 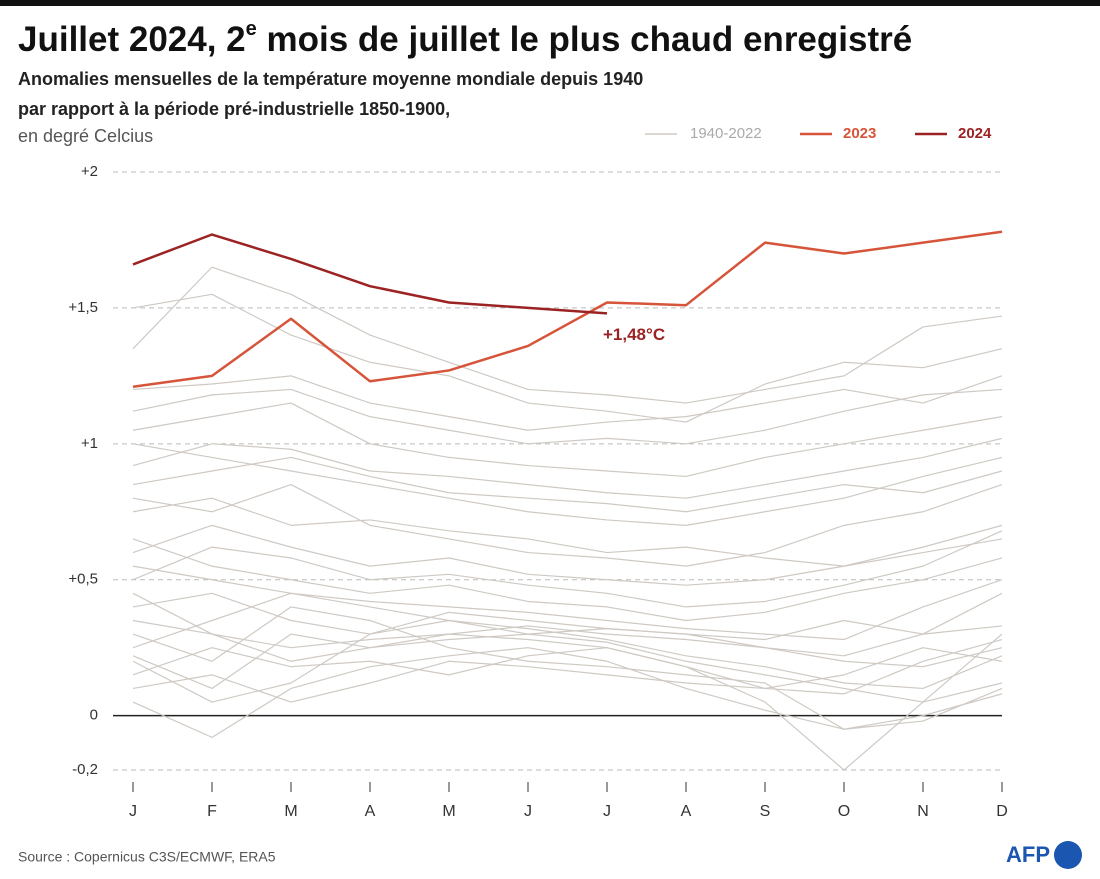 What do you see at coordinates (83, 579) in the screenshot?
I see `y-tick-label: +0,5` at bounding box center [83, 579].